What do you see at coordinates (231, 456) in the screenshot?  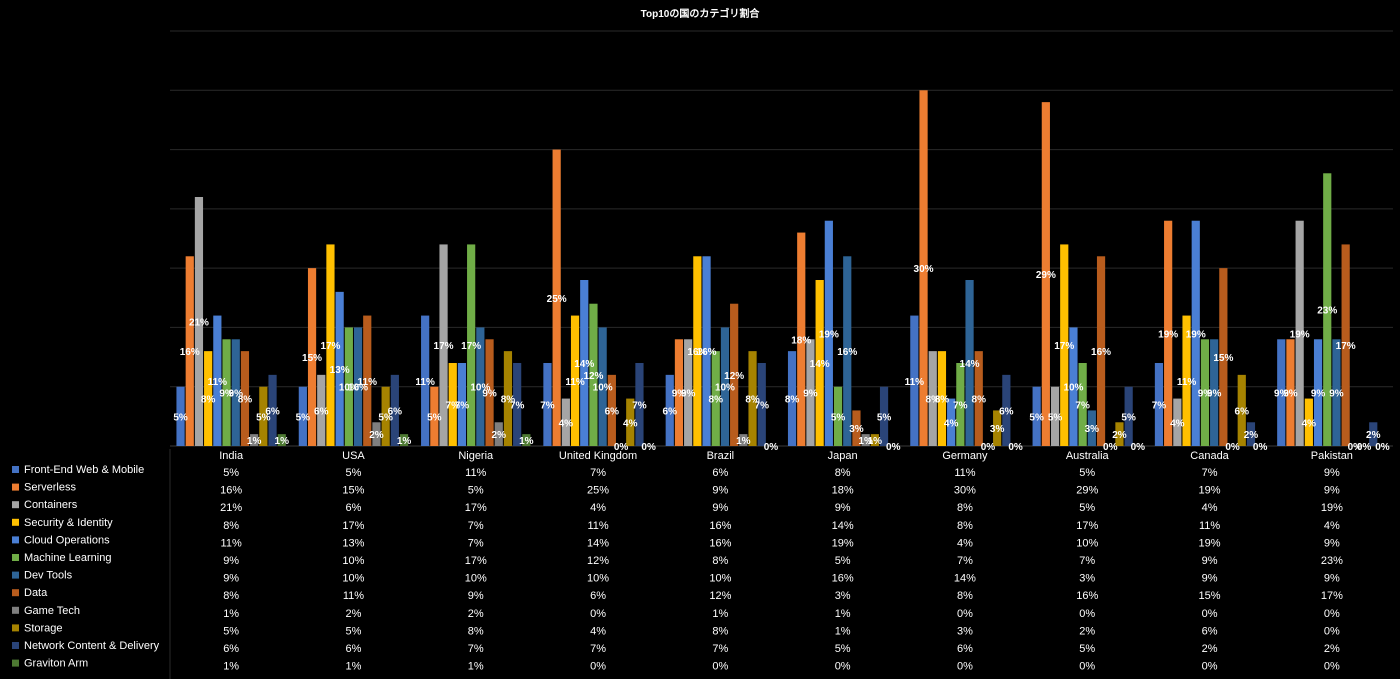 I see `category-label: India` at bounding box center [231, 456].